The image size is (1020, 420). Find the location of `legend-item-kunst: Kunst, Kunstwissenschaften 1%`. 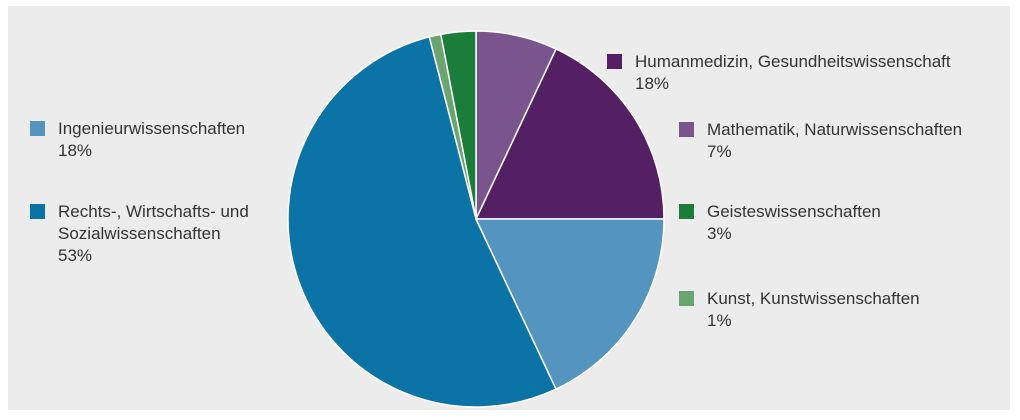

legend-item-kunst: Kunst, Kunstwissenschaften 1% is located at coordinates (799, 310).